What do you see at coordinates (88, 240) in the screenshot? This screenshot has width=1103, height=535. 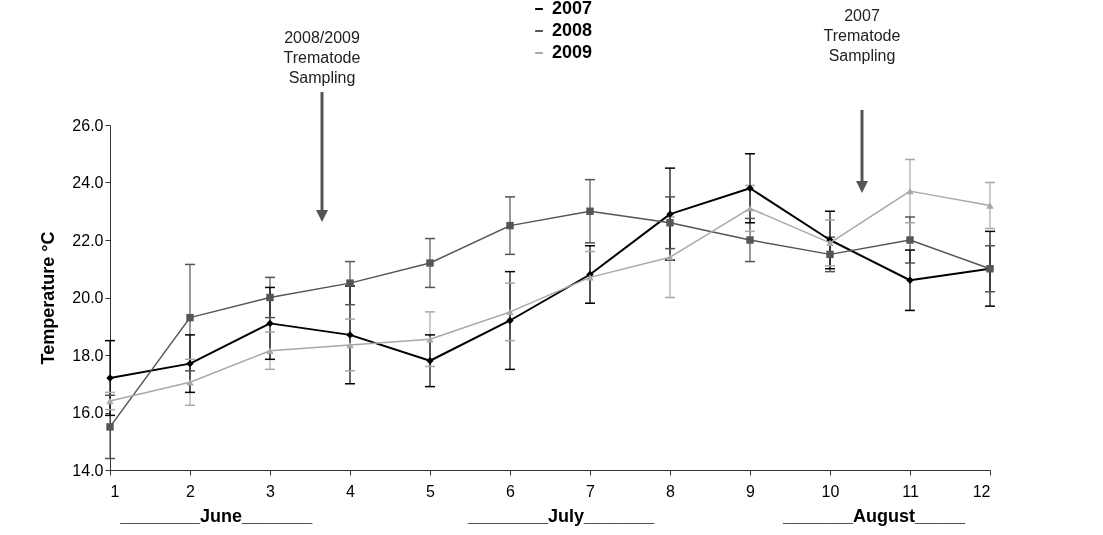 I see `y-tick-label: 22.0` at bounding box center [88, 240].